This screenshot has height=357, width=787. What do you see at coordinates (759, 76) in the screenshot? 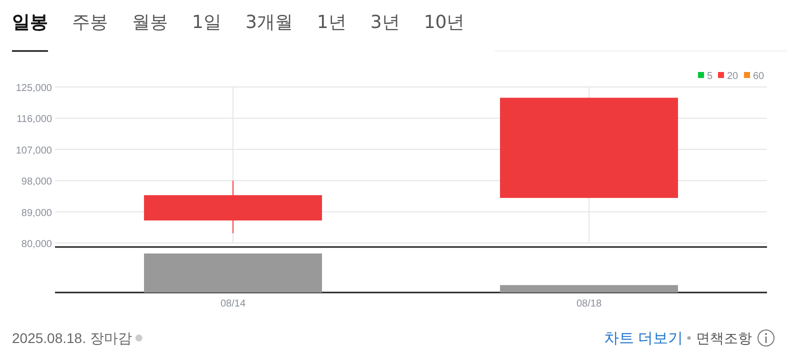
I see `legend-label: 60` at bounding box center [759, 76].